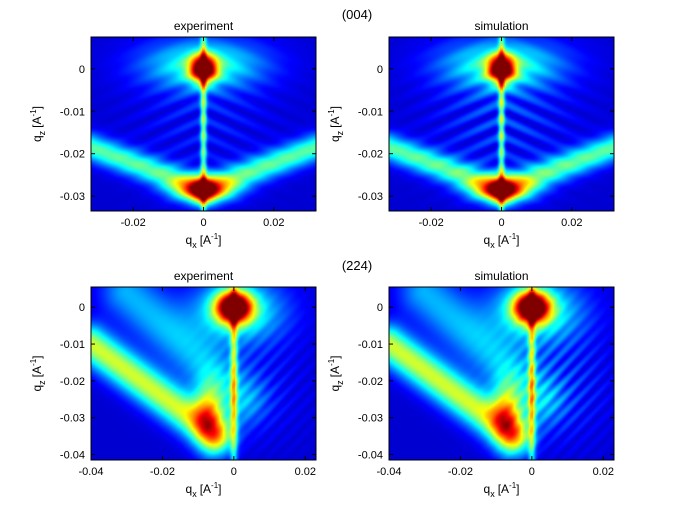 This screenshot has height=509, width=678. Describe the element at coordinates (357, 265) in the screenshot. I see `section-label-224: (224)` at that location.